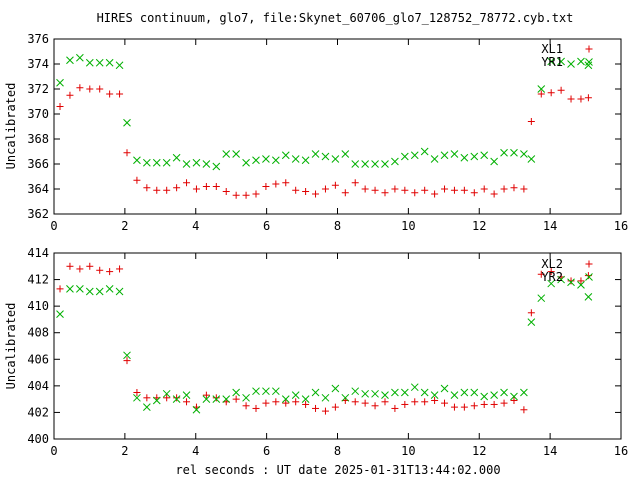 The image size is (640, 480). What do you see at coordinates (38, 214) in the screenshot?
I see `top-y-tick-label: 362` at bounding box center [38, 214].